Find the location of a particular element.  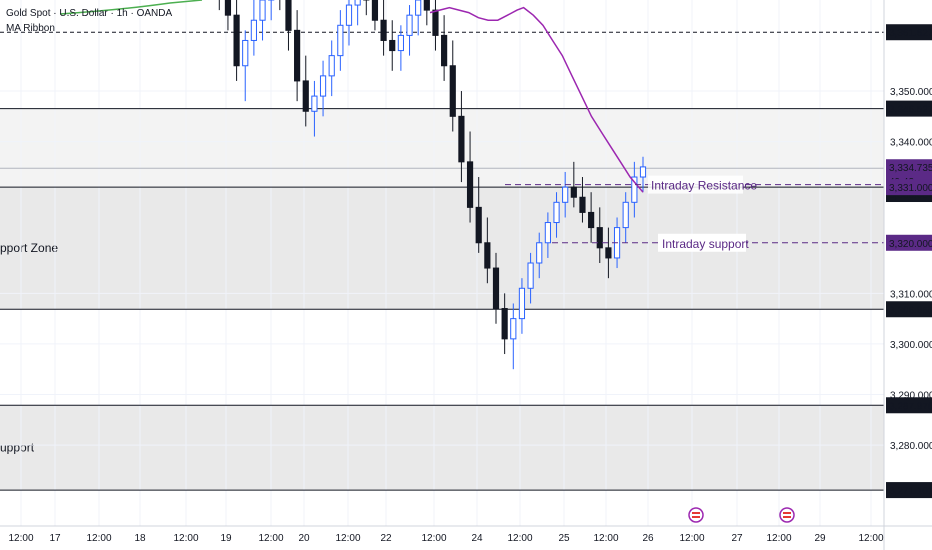

x-tick-label-13: 25 is located at coordinates (564, 538).